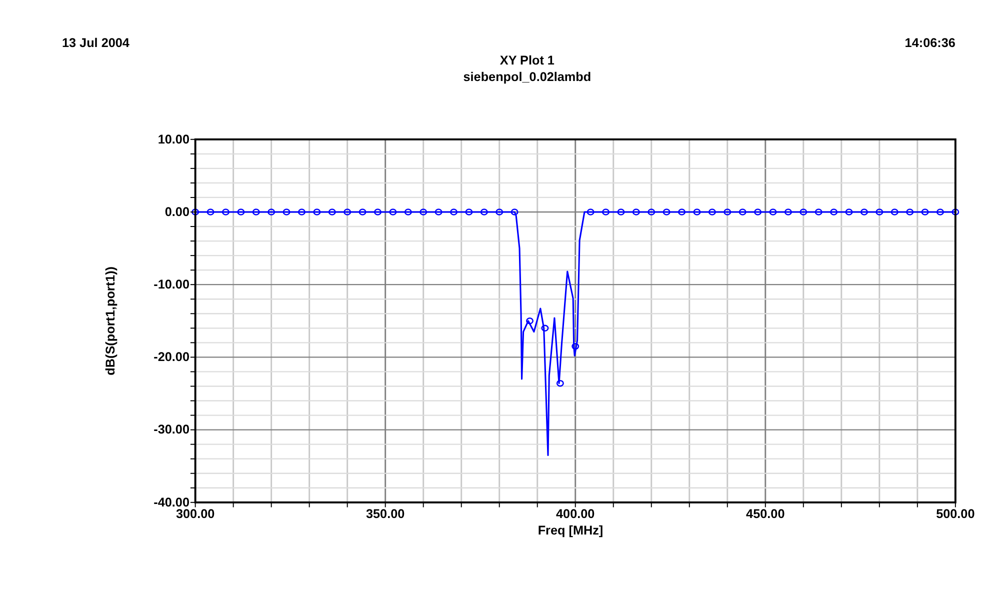 This screenshot has height=598, width=996. What do you see at coordinates (96, 43) in the screenshot?
I see `text: 13 Jul 2004` at bounding box center [96, 43].